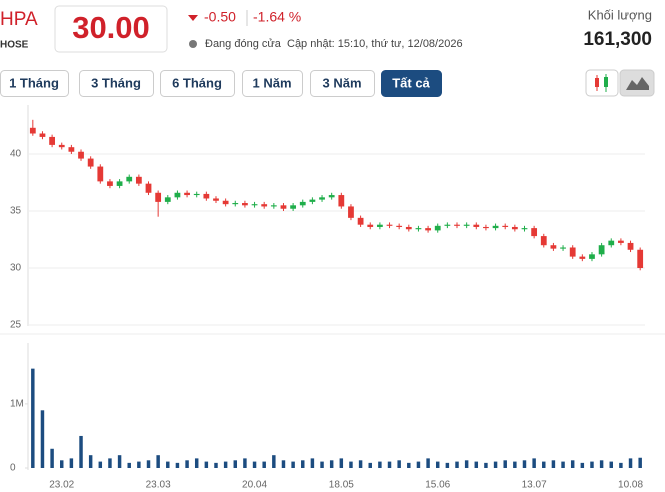 The width and height of the screenshot is (665, 492). What do you see at coordinates (61, 485) in the screenshot?
I see `x-tick-label: 23.02` at bounding box center [61, 485].